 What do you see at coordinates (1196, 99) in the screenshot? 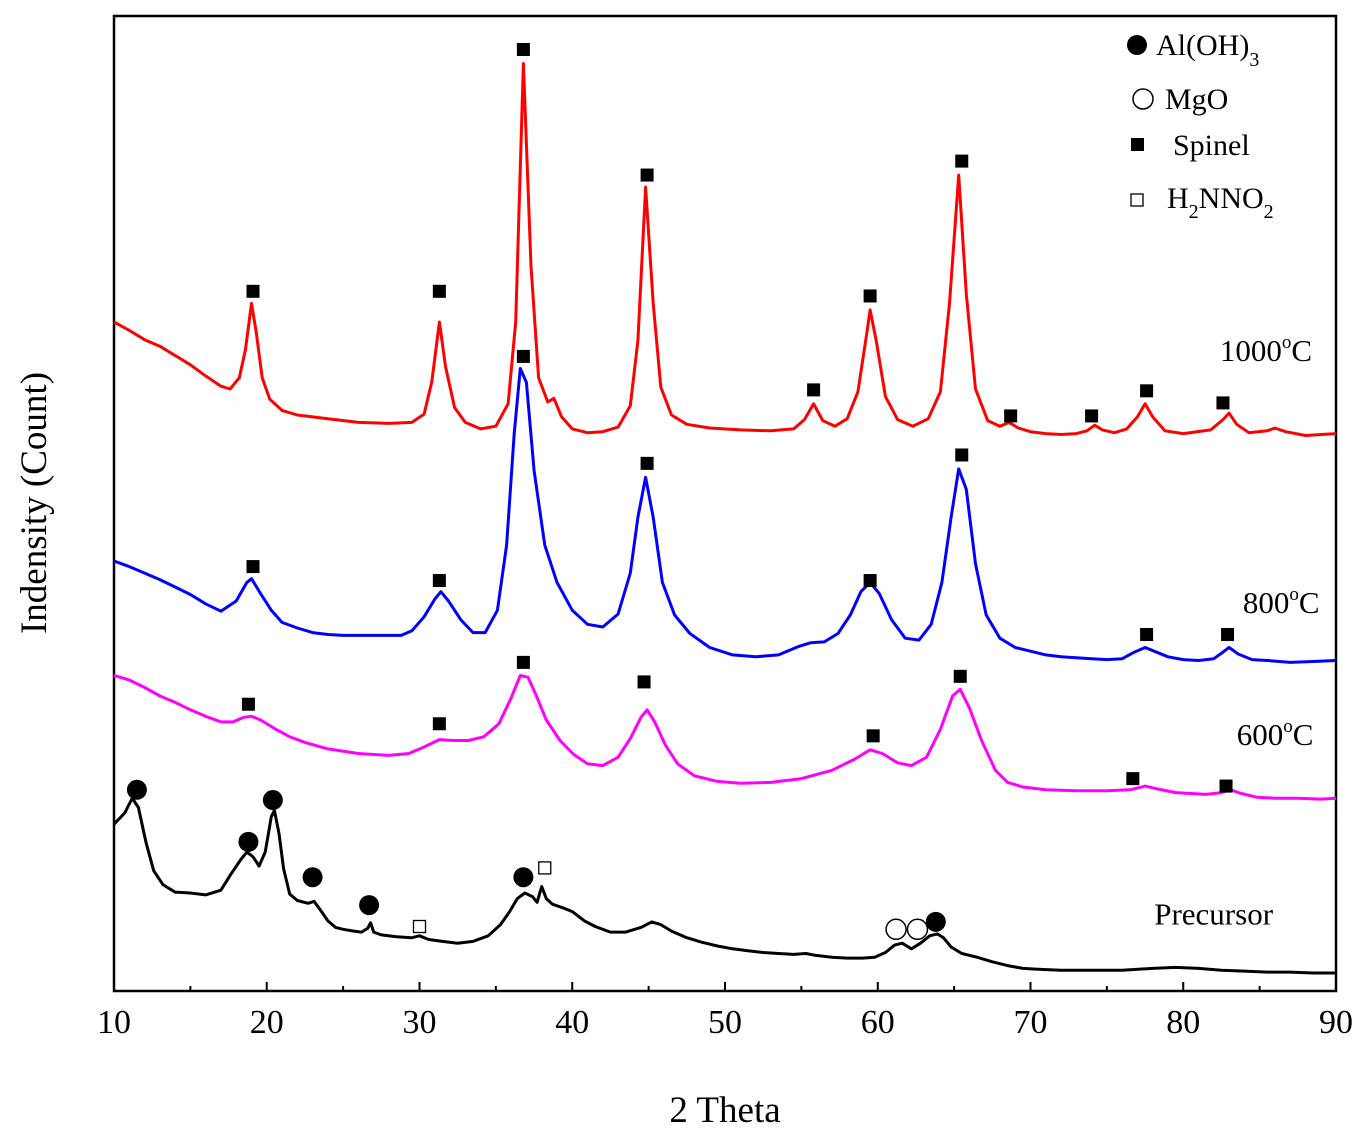
I see `legend-mgo-label: MgO` at bounding box center [1196, 99].